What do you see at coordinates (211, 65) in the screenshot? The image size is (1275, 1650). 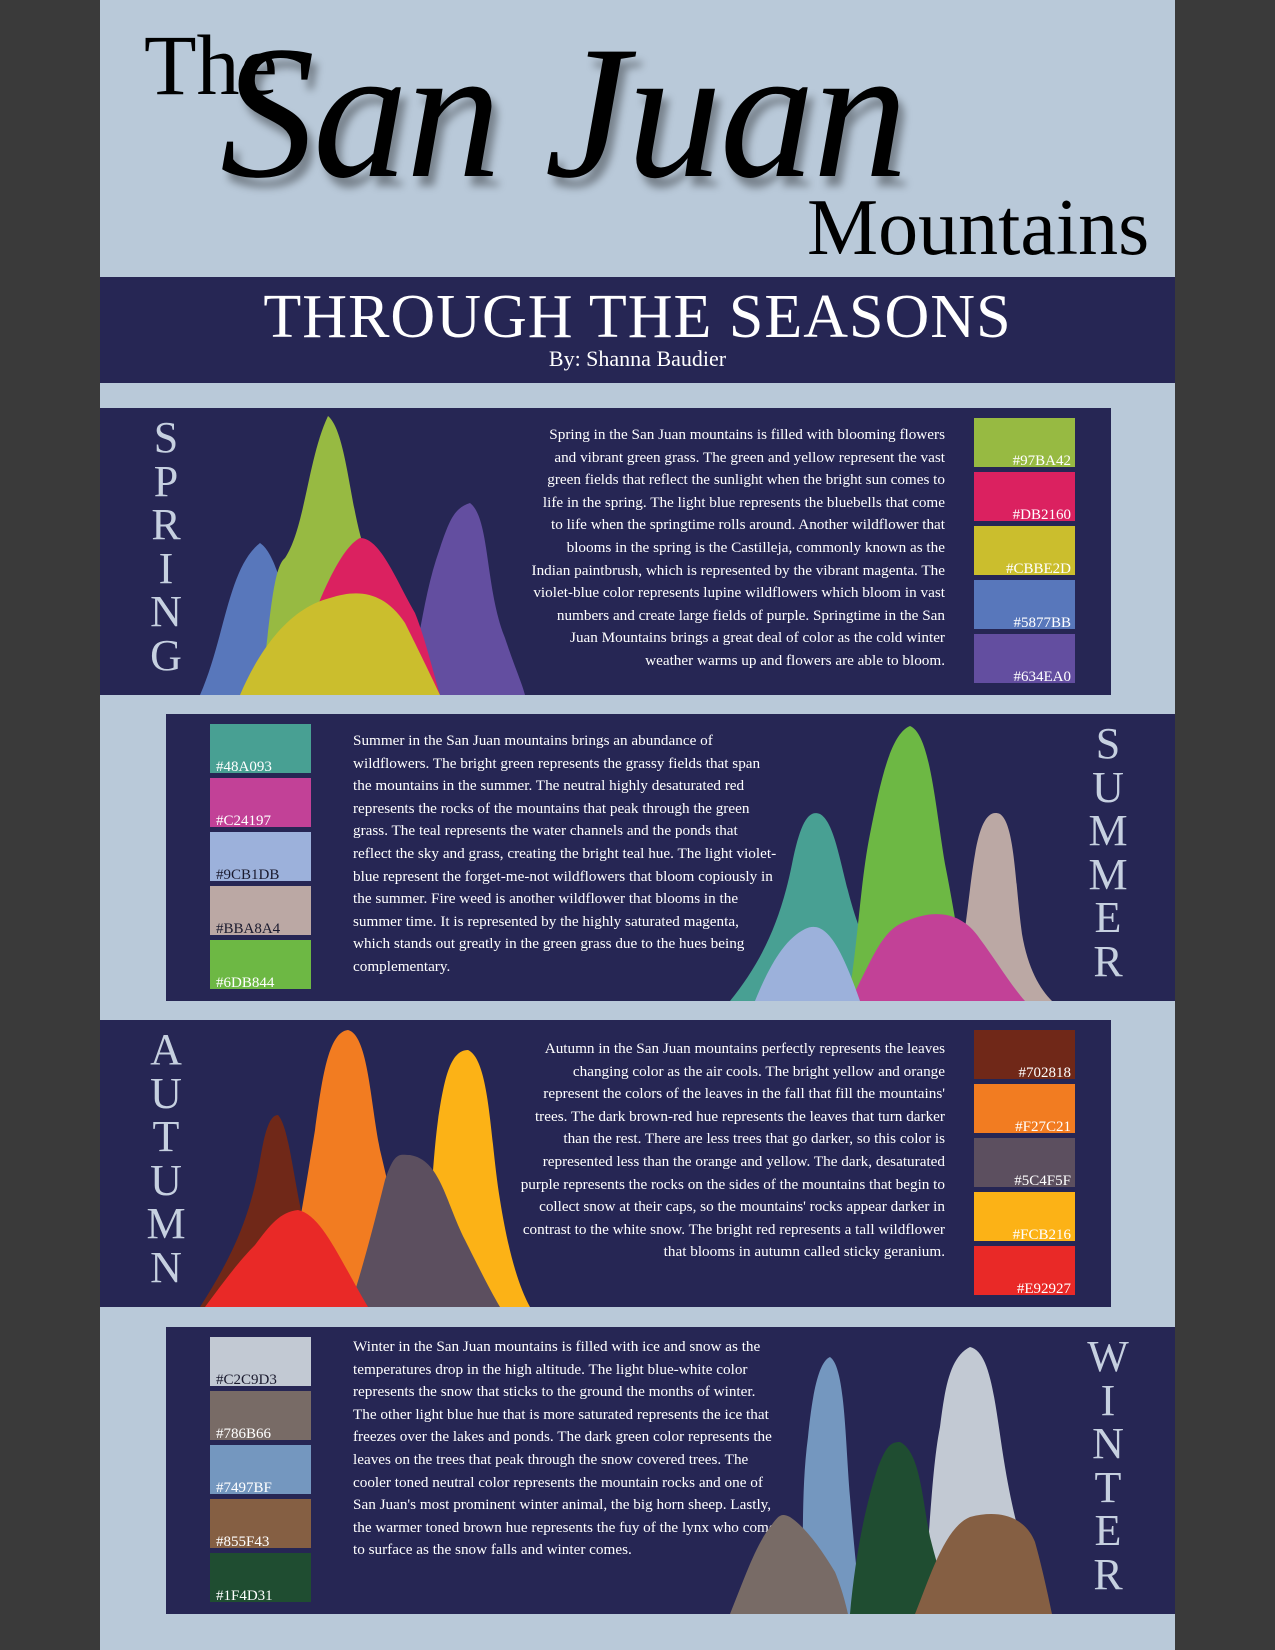 I see `title-the: The` at bounding box center [211, 65].